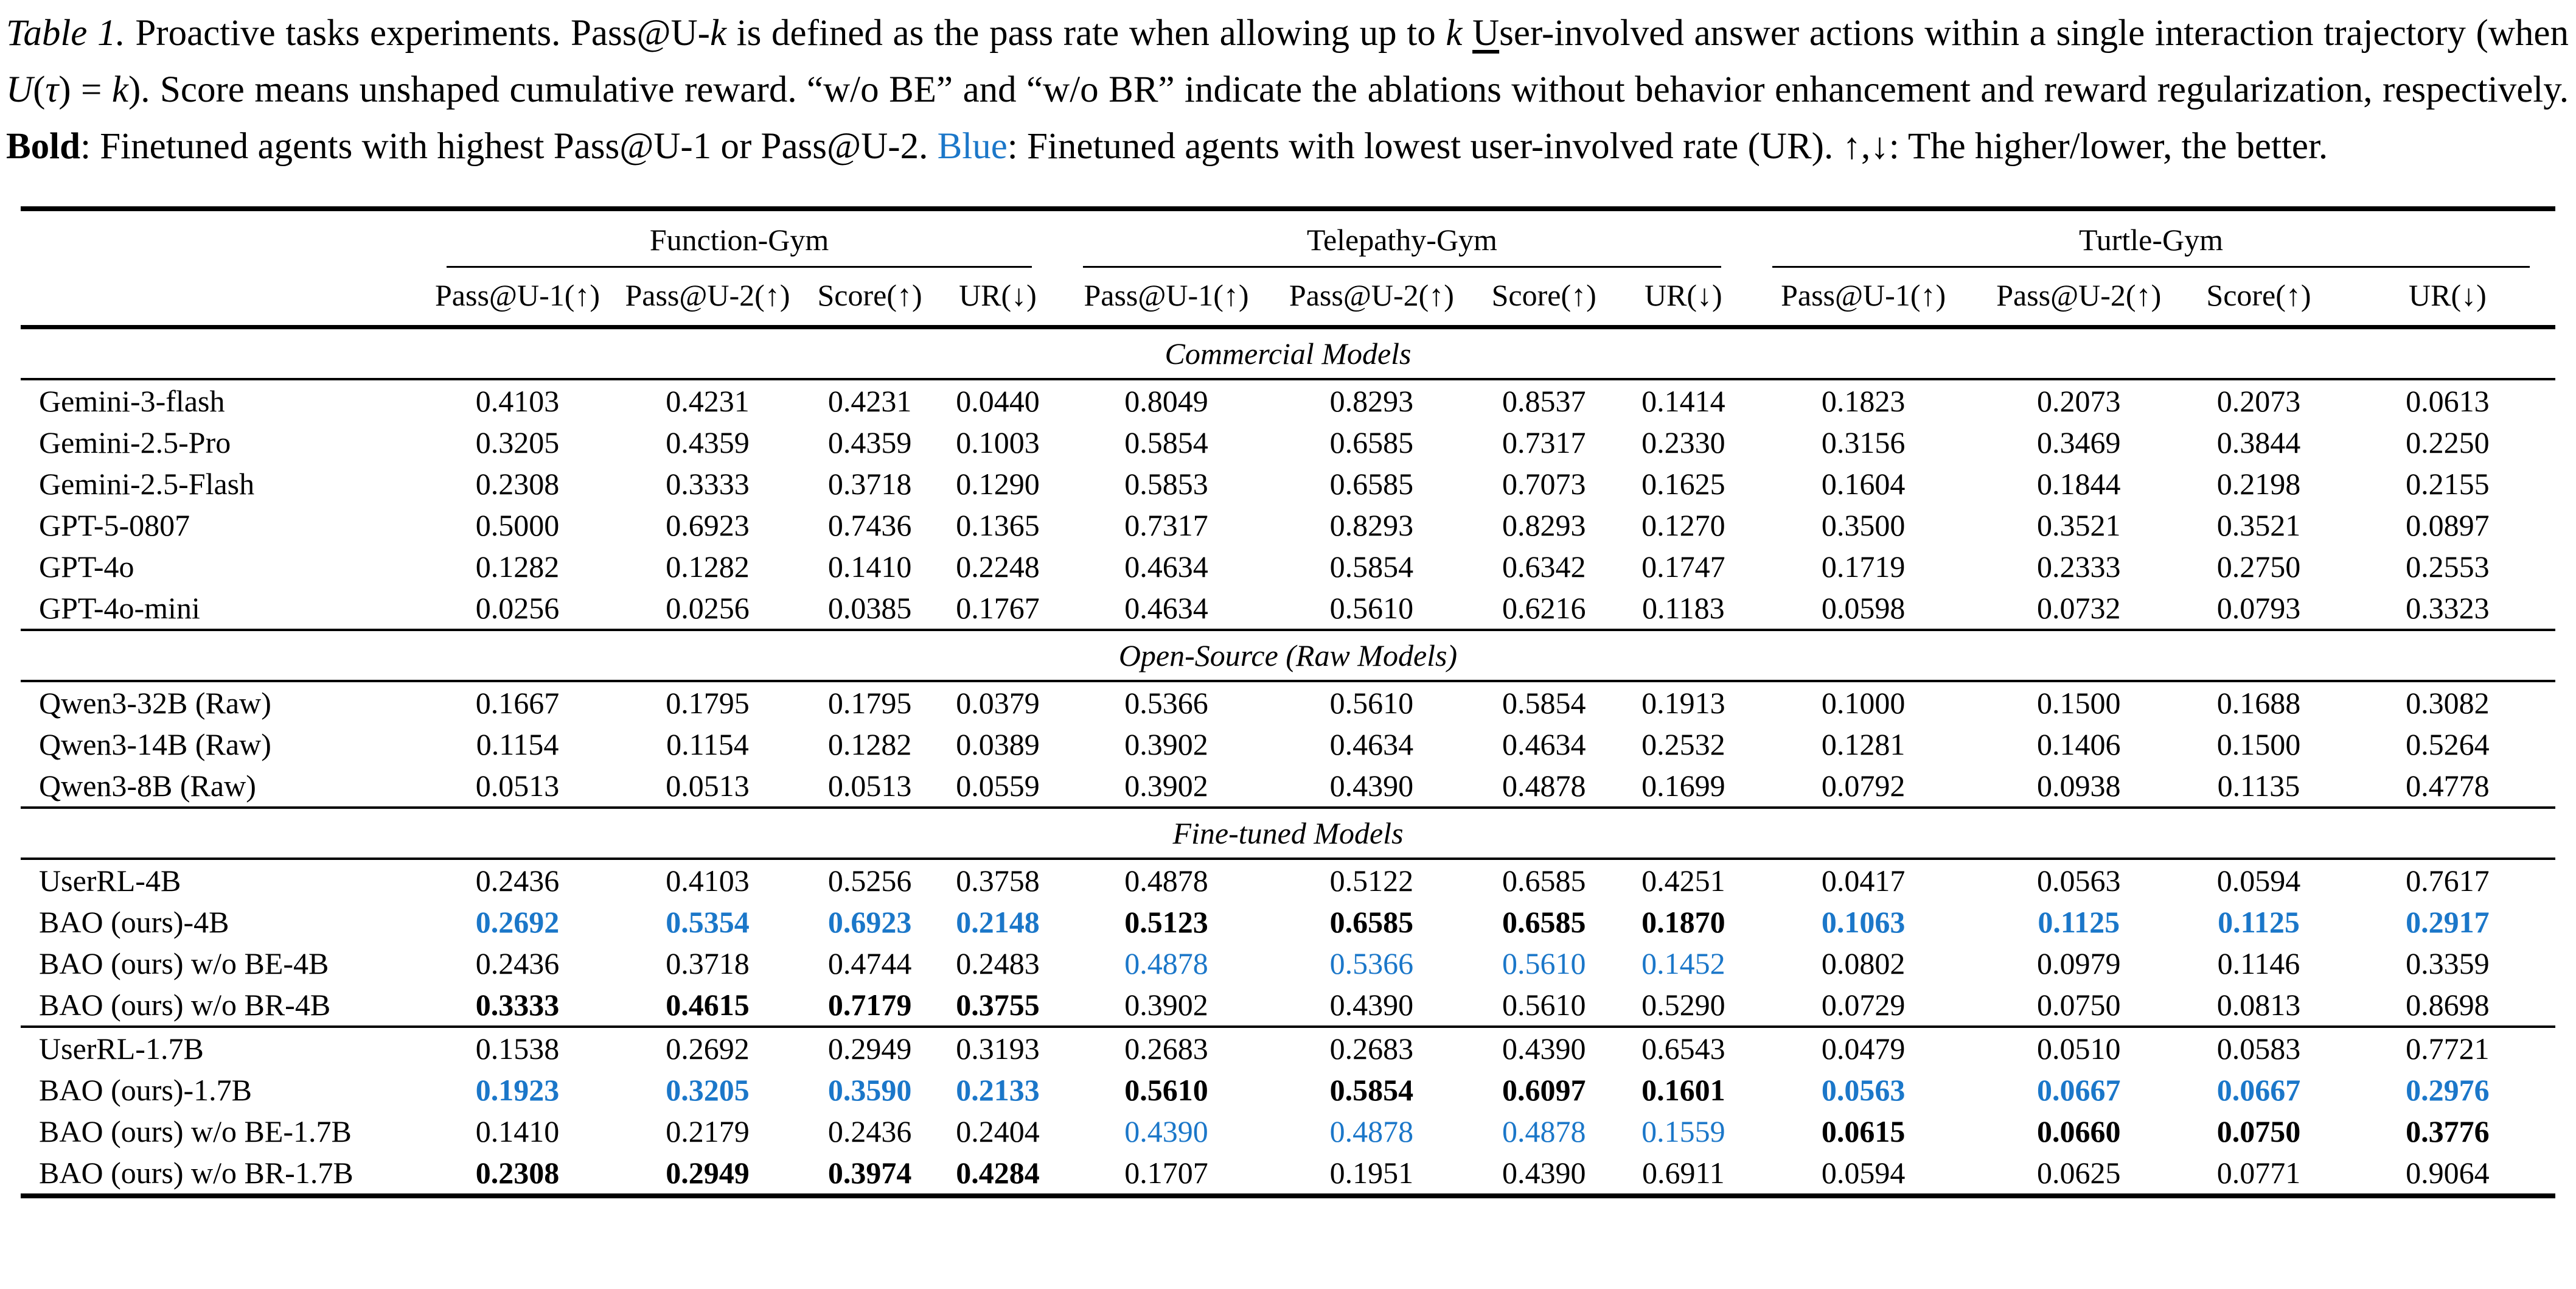  I want to click on caption-segment, so click(1467, 33).